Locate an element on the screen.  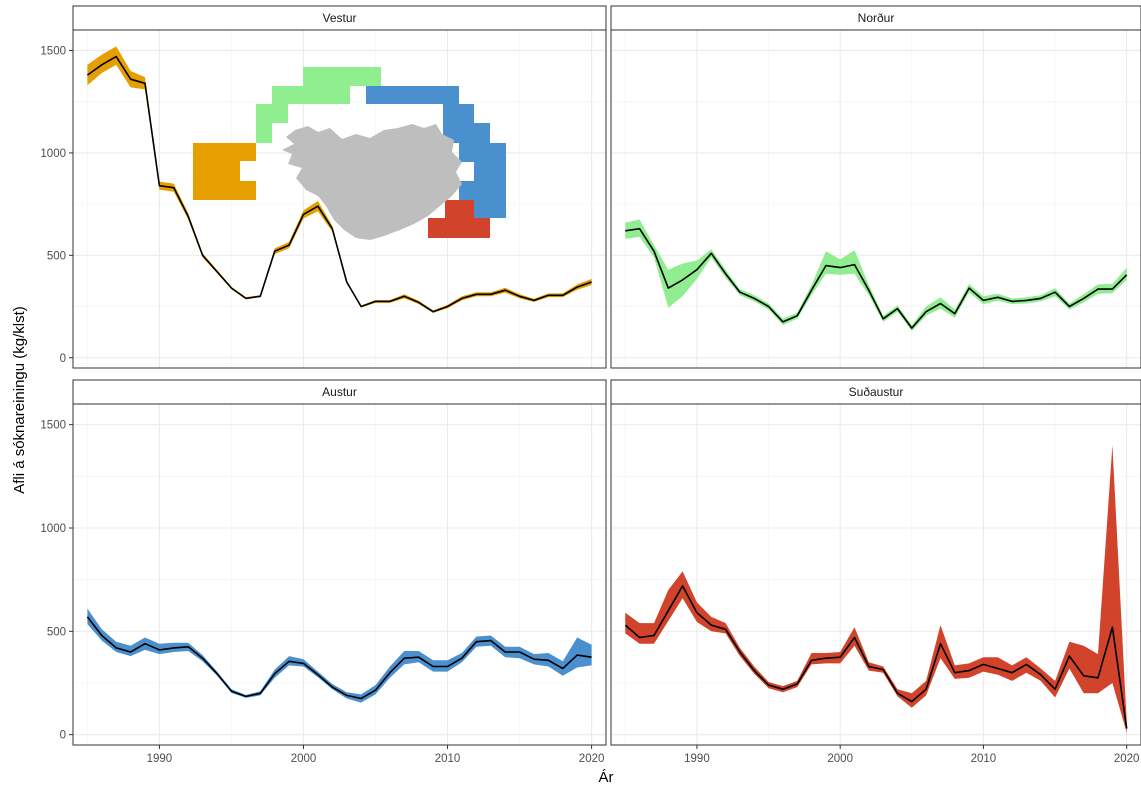
x-axis-title: Ár is located at coordinates (606, 777).